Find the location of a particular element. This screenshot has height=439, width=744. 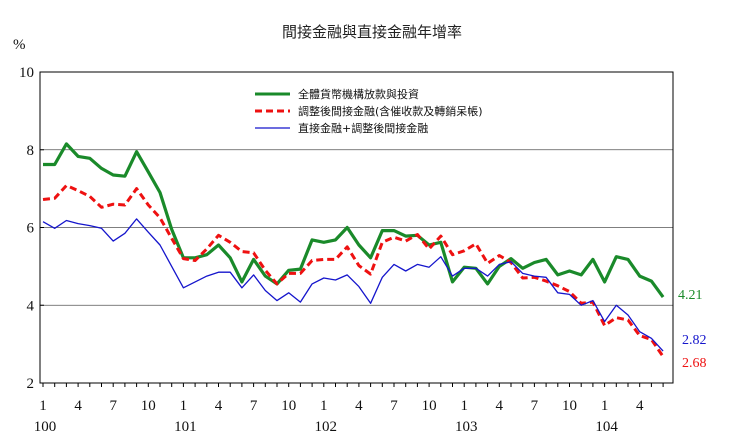

y-tick-label: 8 is located at coordinates (31, 151).